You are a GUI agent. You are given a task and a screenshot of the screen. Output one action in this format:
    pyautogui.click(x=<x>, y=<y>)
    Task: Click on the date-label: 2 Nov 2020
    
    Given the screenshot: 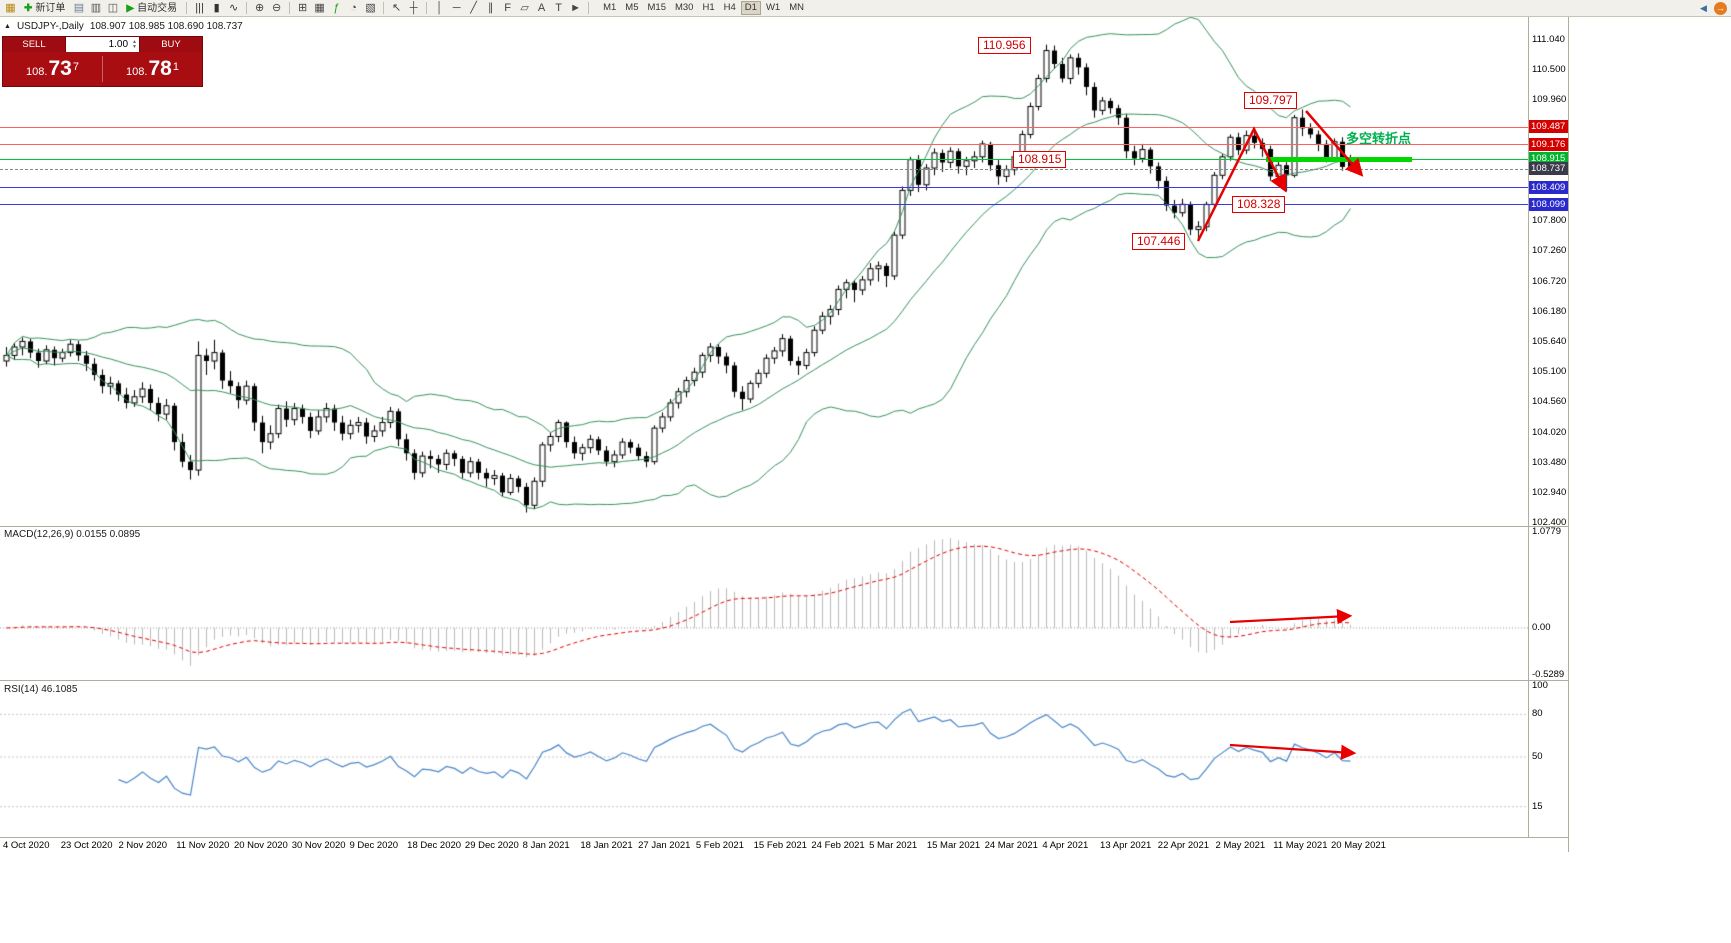 What is the action you would take?
    pyautogui.click(x=143, y=845)
    